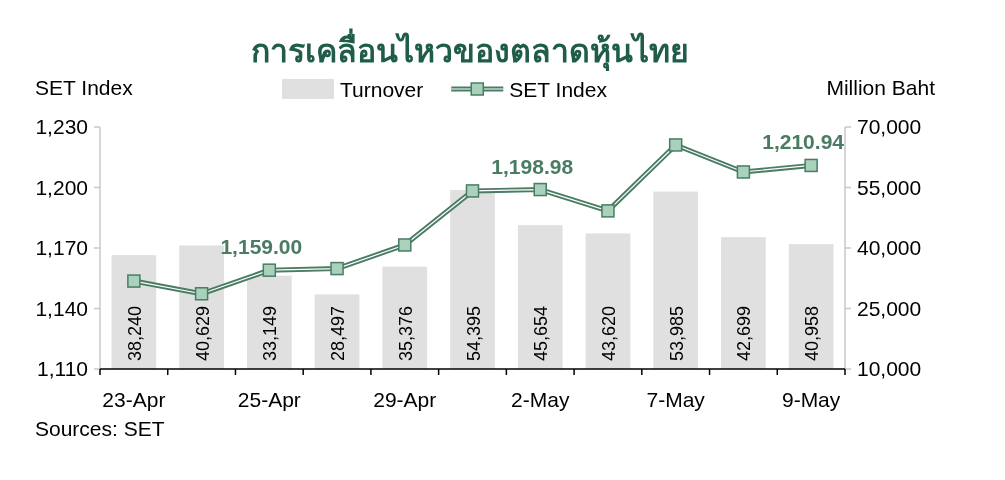  I want to click on data-label: 40,958, so click(812, 333).